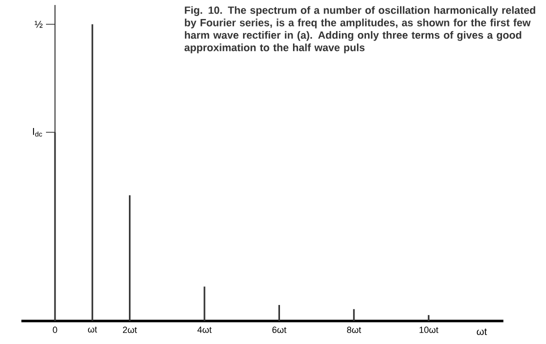 This screenshot has width=546, height=344. I want to click on x-tick-label: 6ωt, so click(279, 329).